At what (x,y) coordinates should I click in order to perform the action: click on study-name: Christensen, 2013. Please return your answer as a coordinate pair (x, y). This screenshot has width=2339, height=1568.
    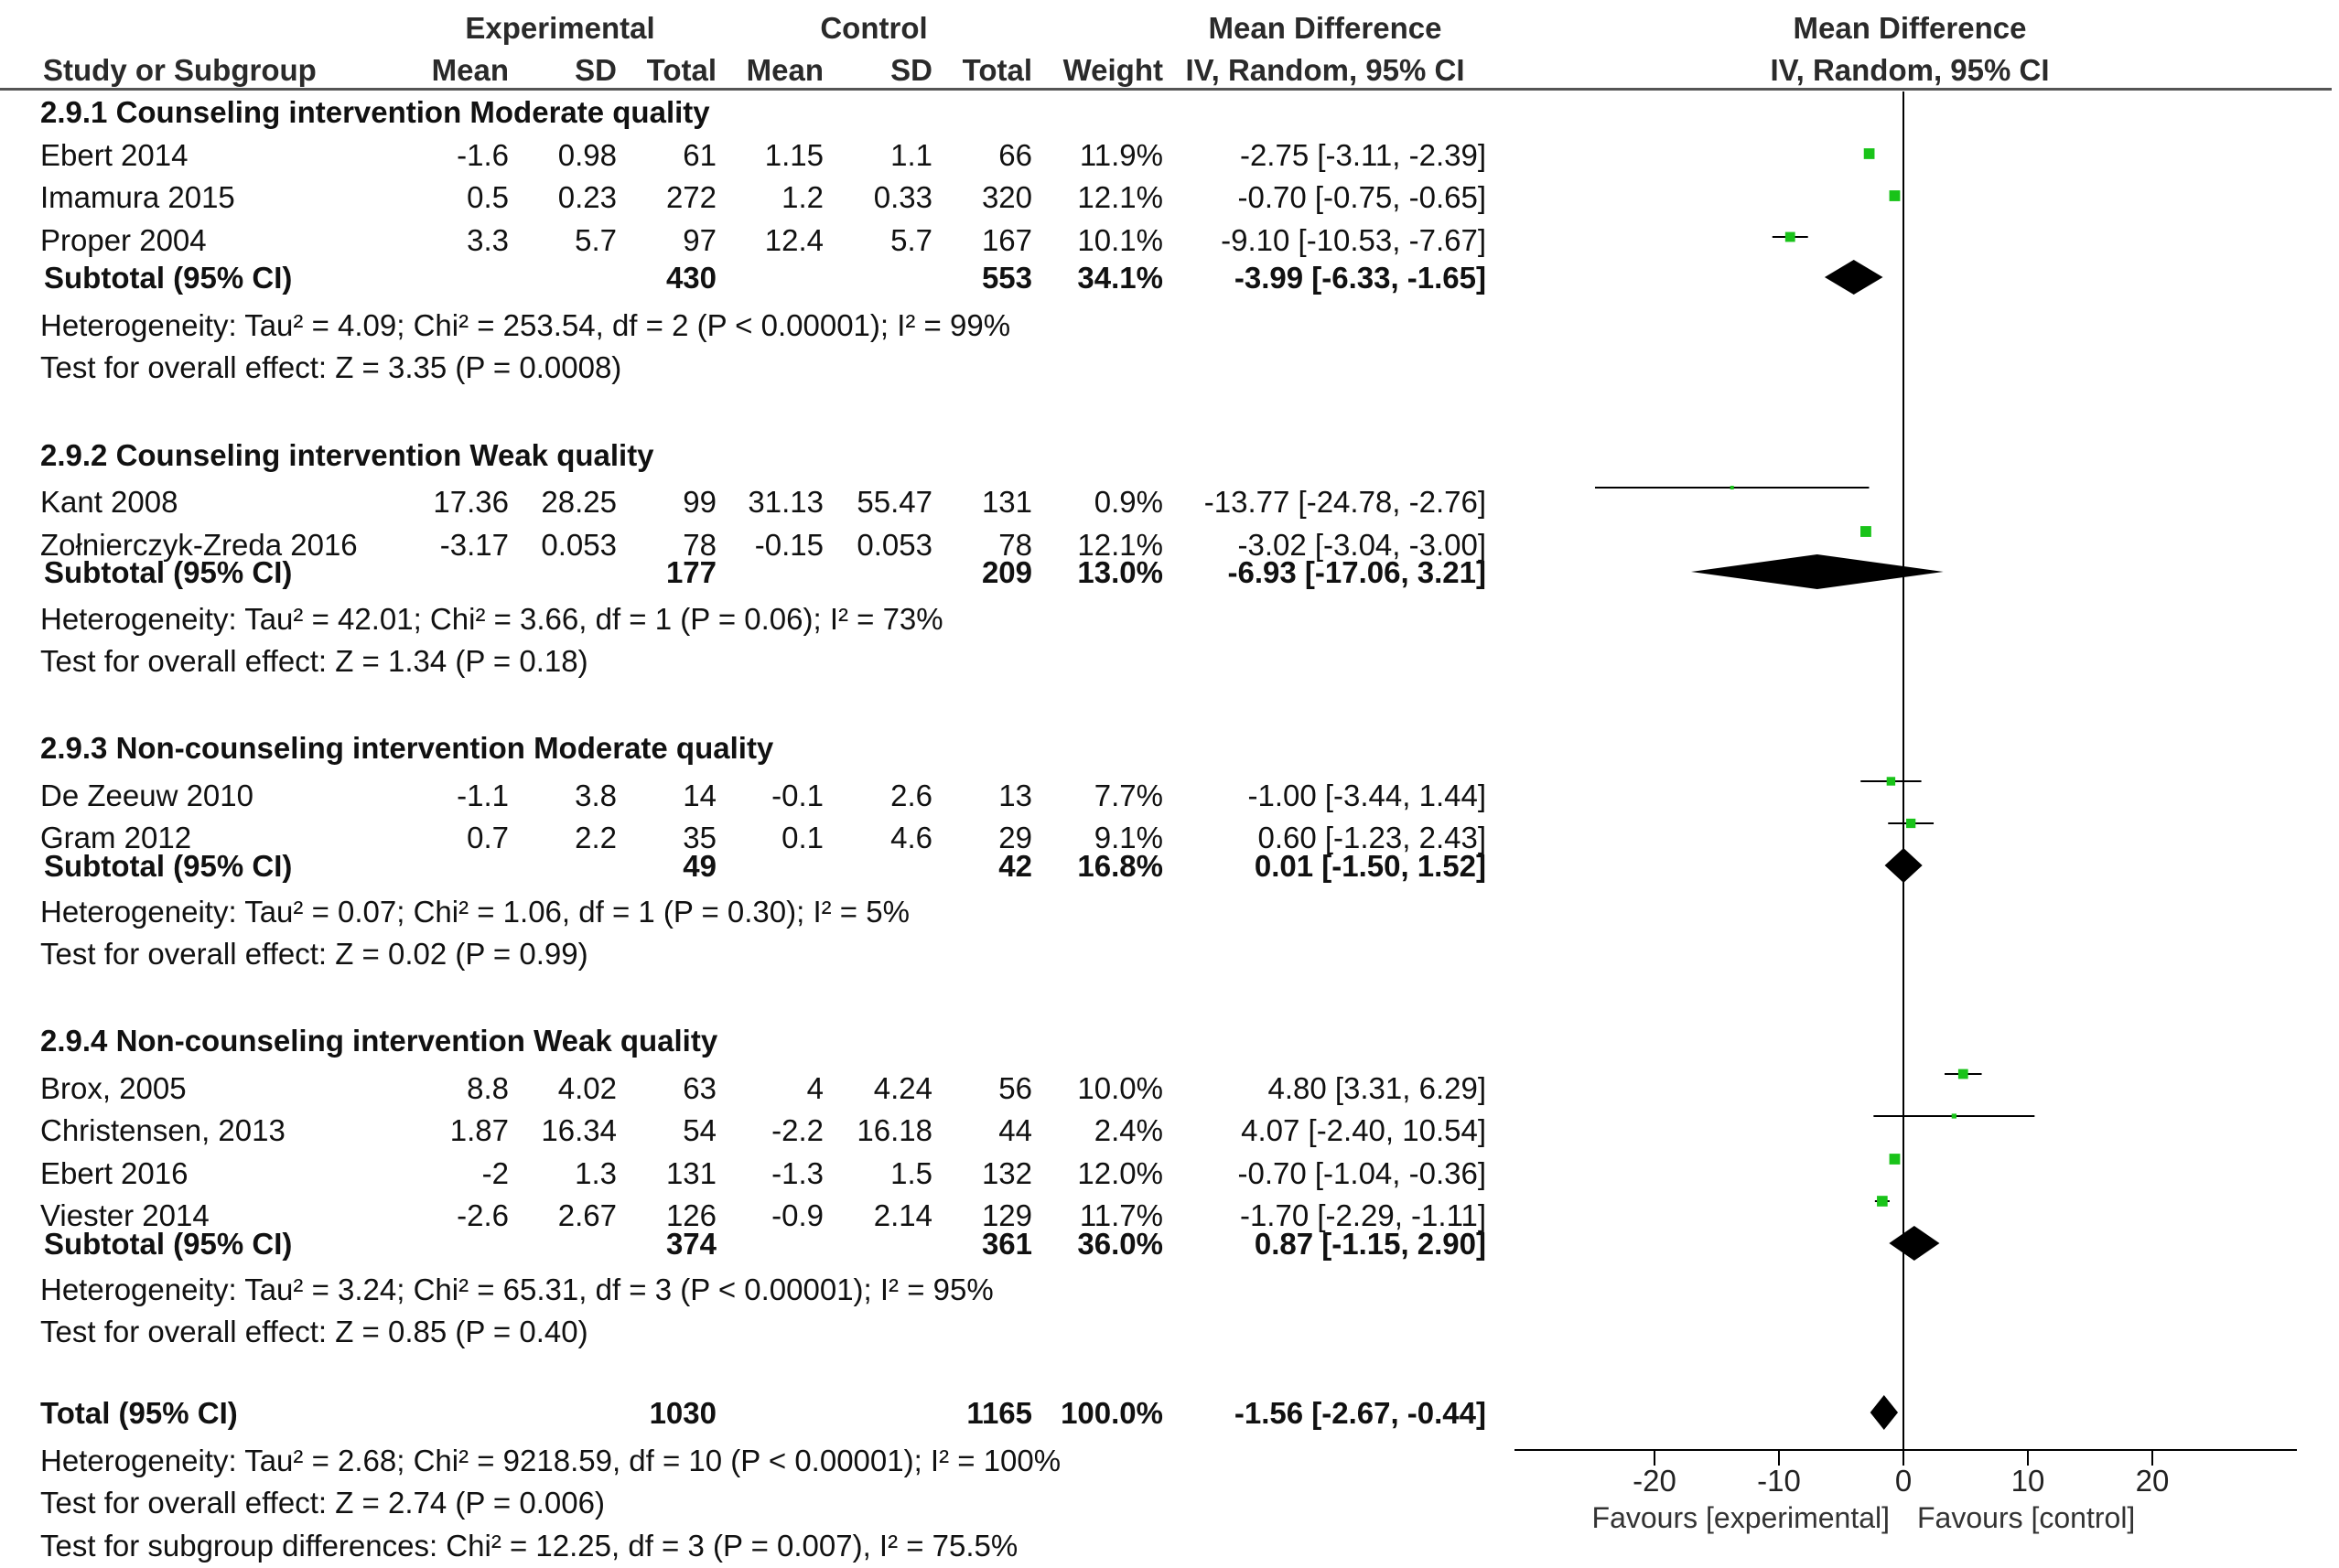
    Looking at the image, I should click on (163, 1130).